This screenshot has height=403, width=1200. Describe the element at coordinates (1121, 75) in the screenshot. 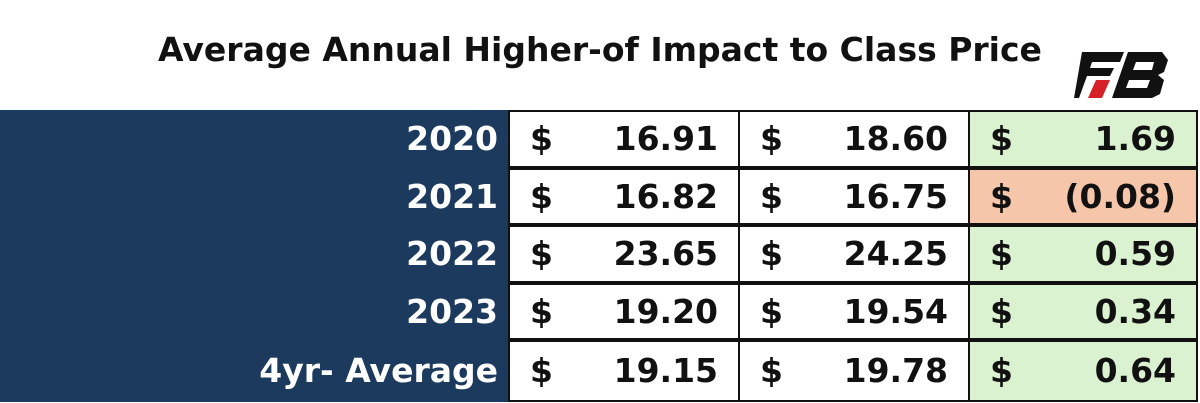

I see `logo` at that location.